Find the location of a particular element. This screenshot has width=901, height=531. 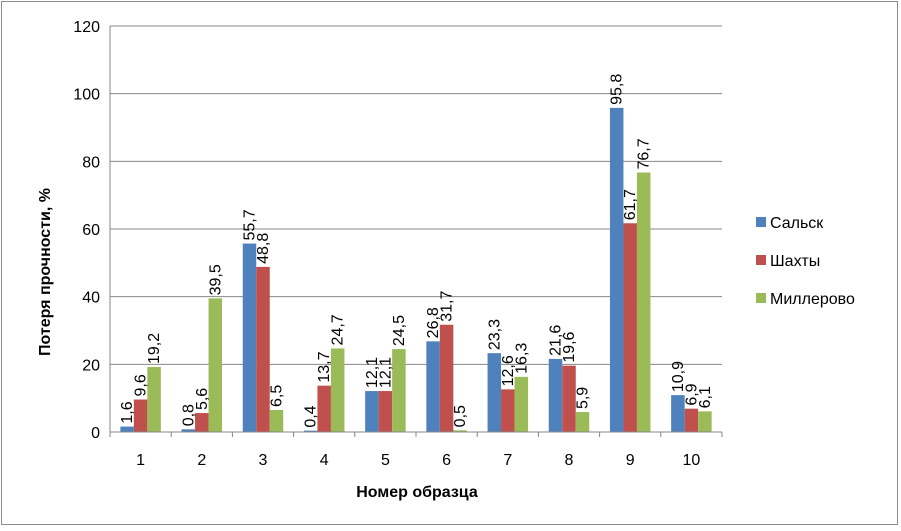

data-label: 6,9 is located at coordinates (691, 394).